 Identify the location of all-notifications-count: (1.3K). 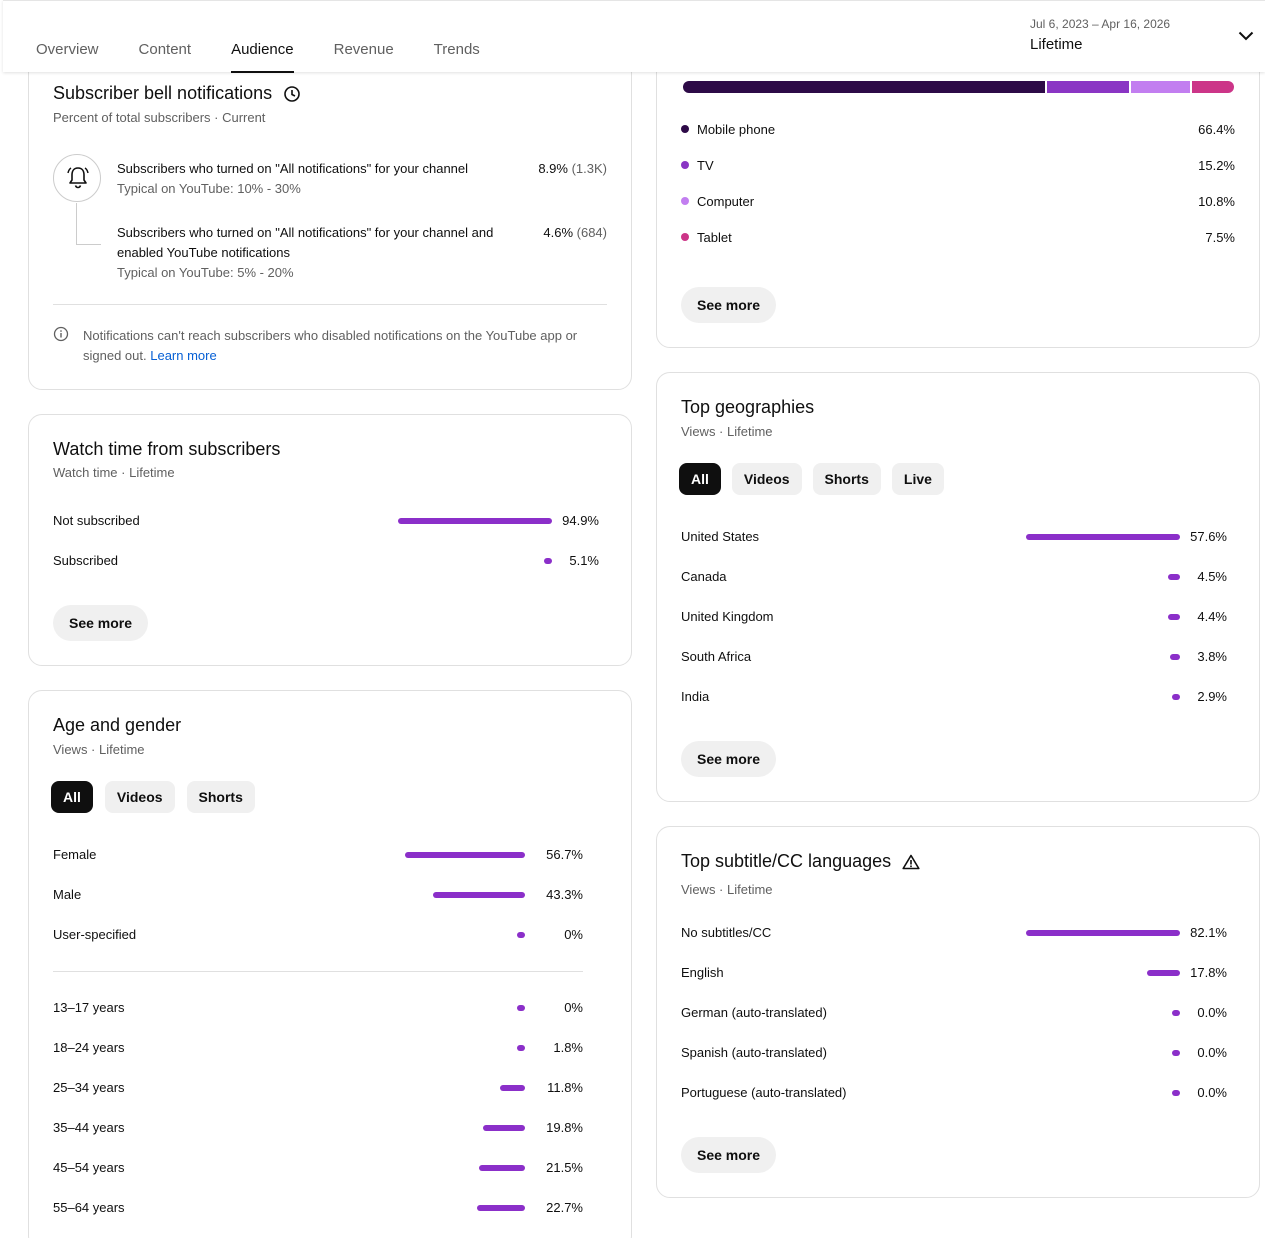
(589, 168).